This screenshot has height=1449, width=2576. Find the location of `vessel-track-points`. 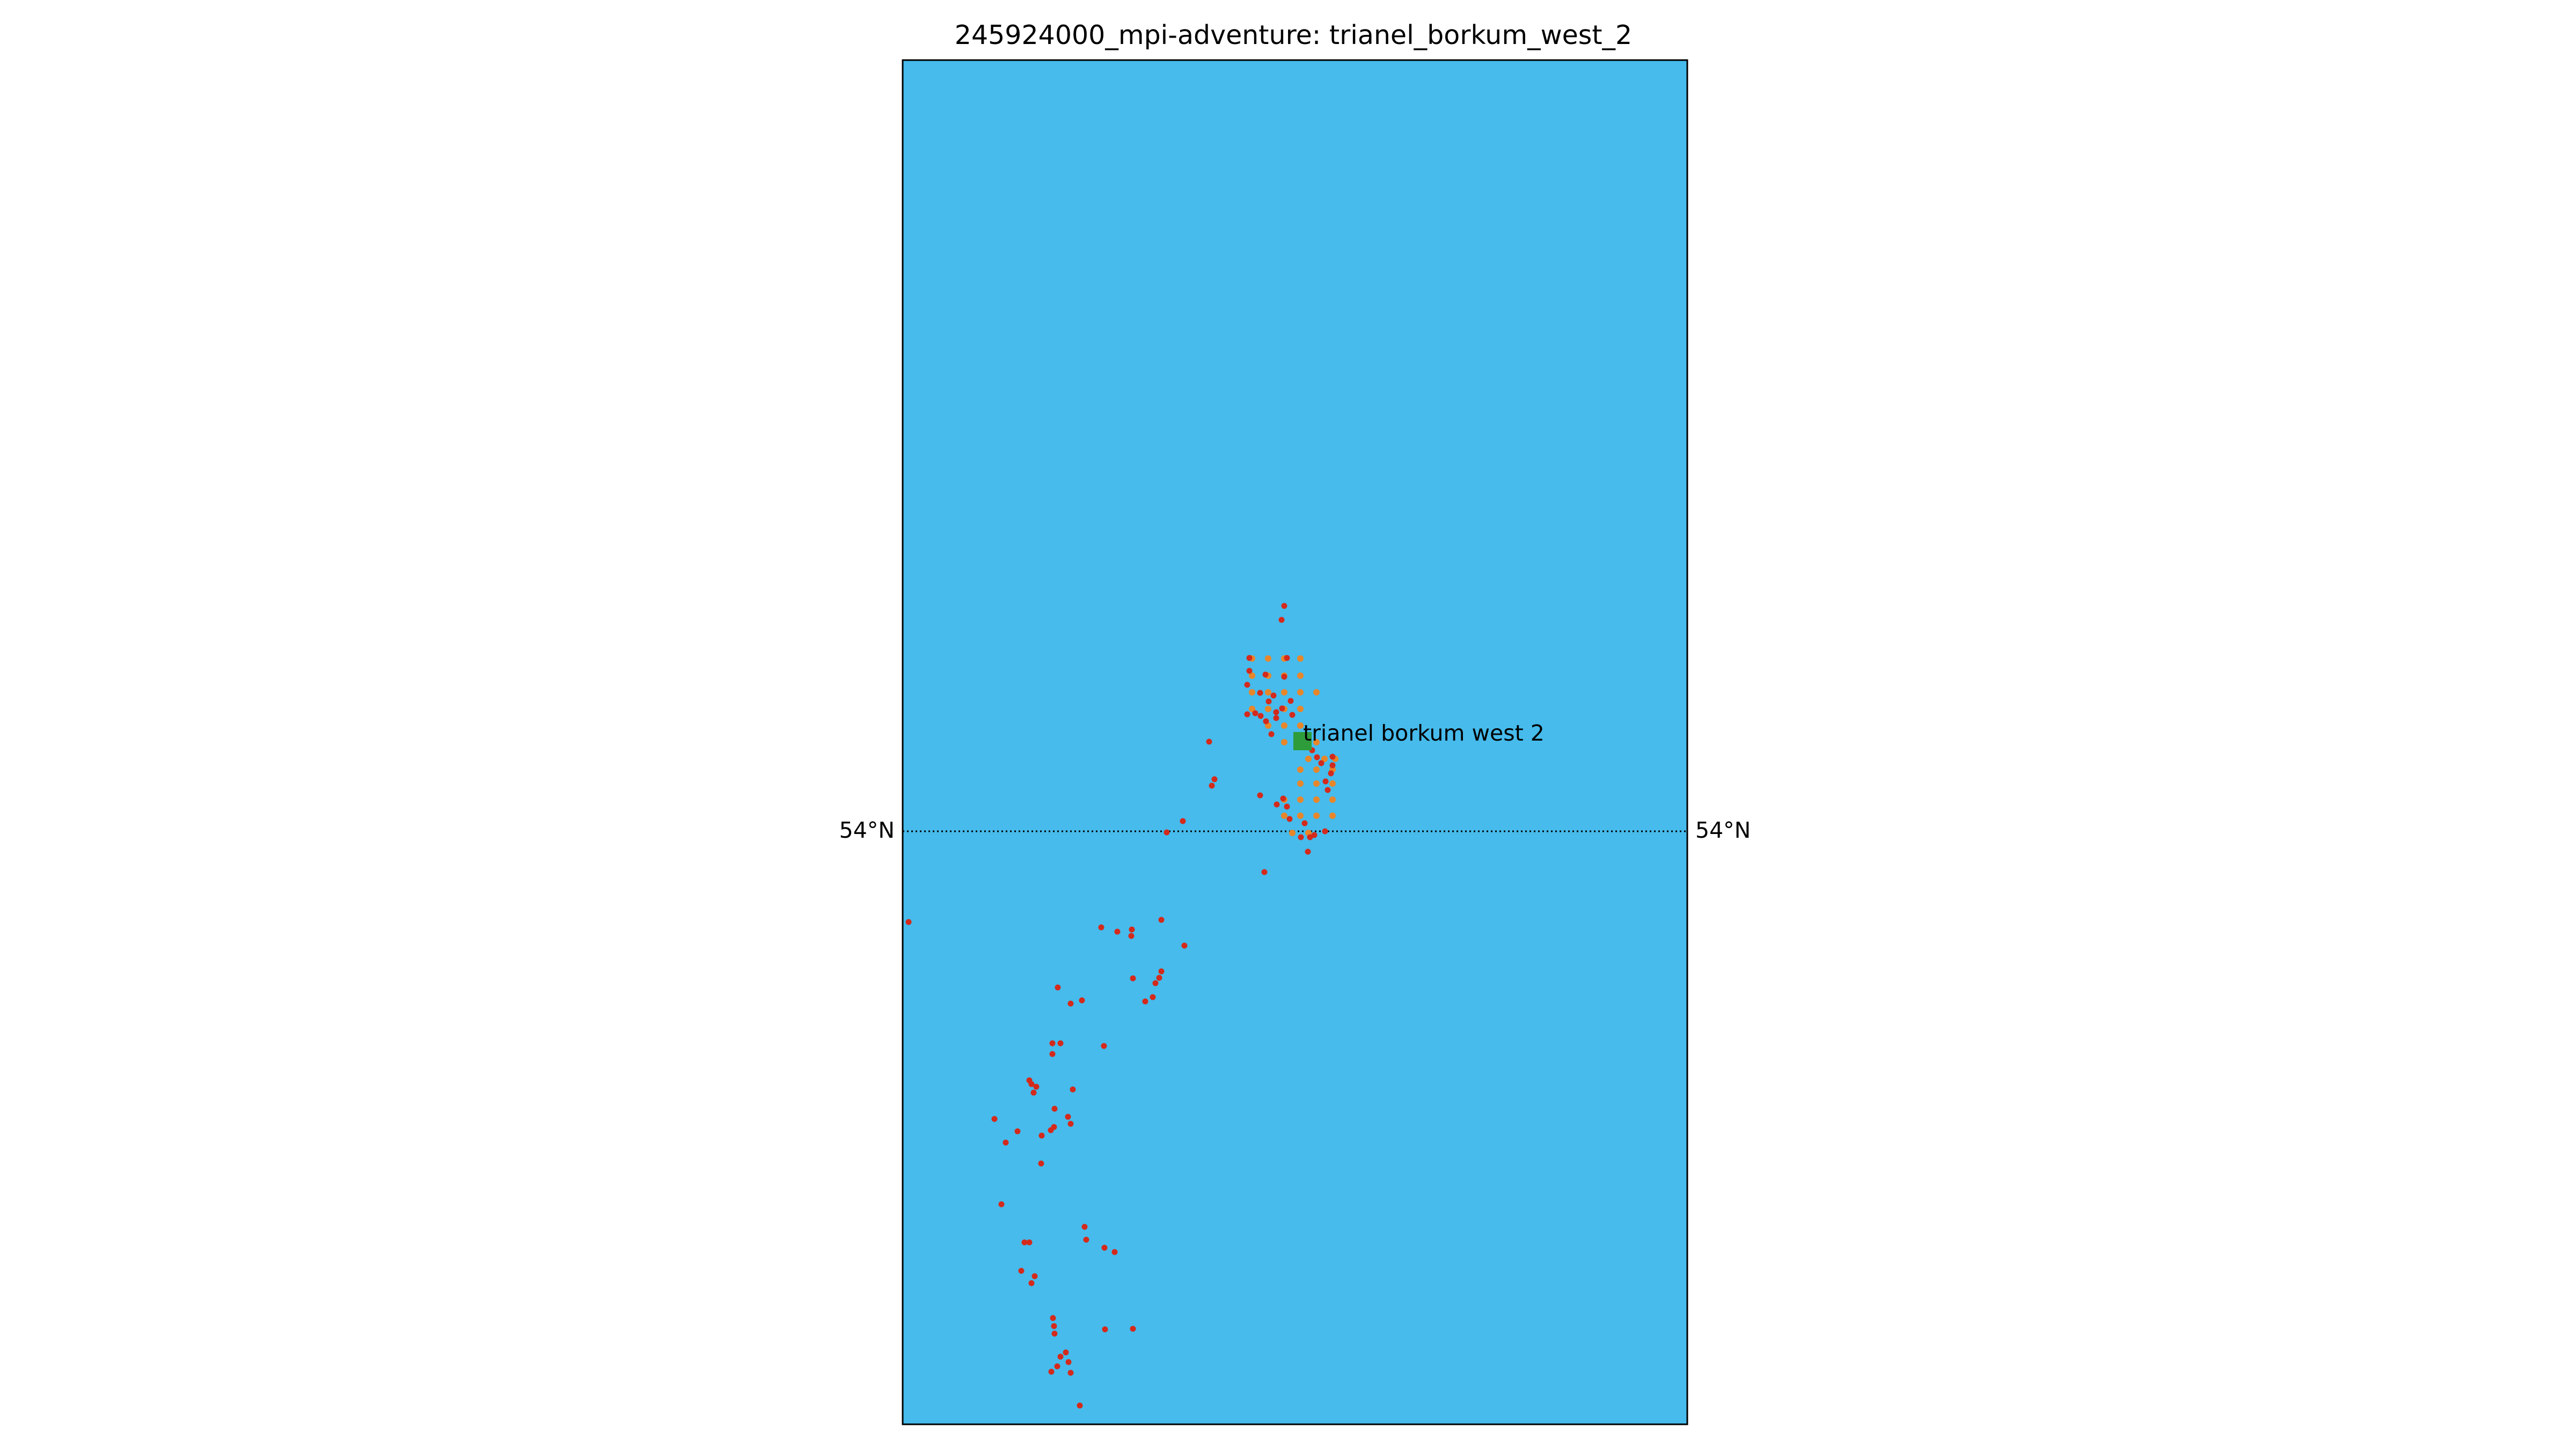

vessel-track-points is located at coordinates (1120, 1006).